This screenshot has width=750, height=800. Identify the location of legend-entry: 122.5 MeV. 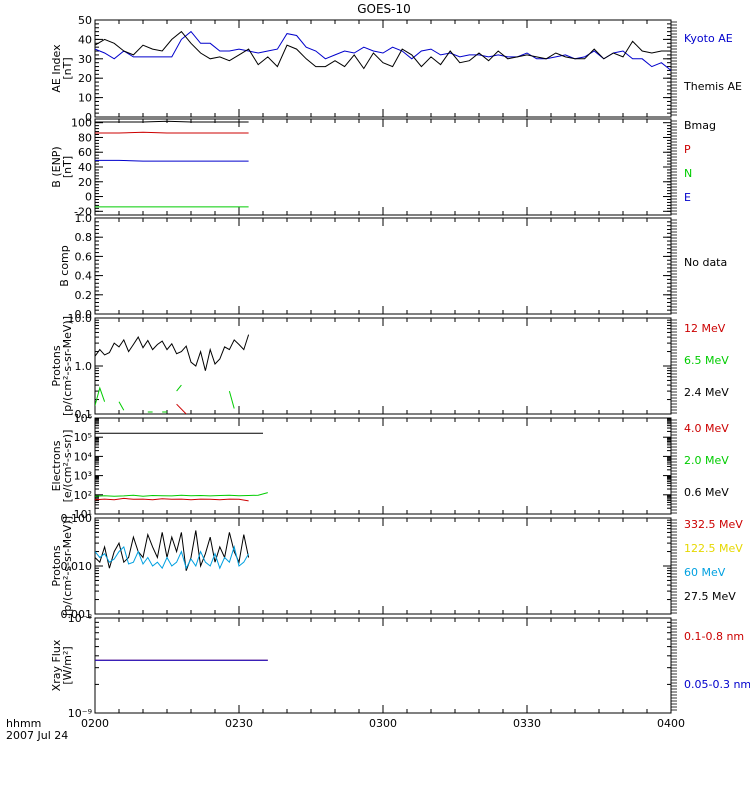
(713, 548).